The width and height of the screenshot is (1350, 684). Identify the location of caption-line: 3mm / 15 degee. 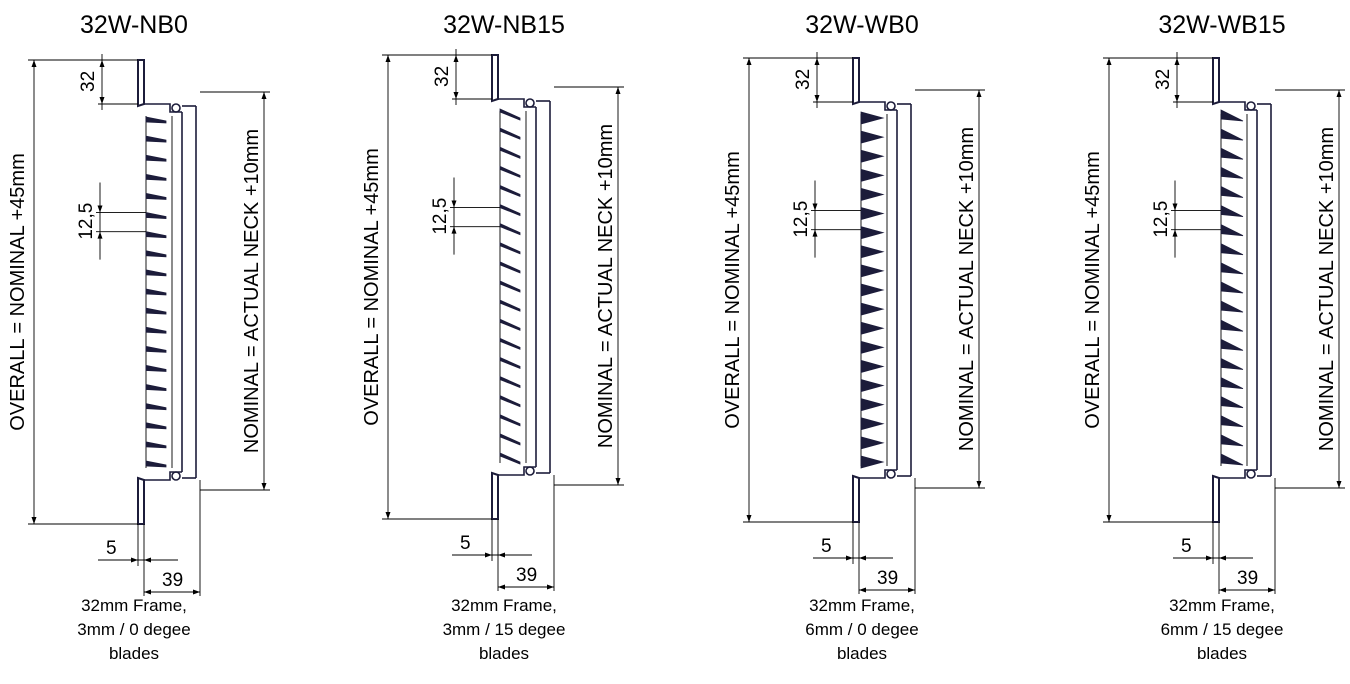
(504, 629).